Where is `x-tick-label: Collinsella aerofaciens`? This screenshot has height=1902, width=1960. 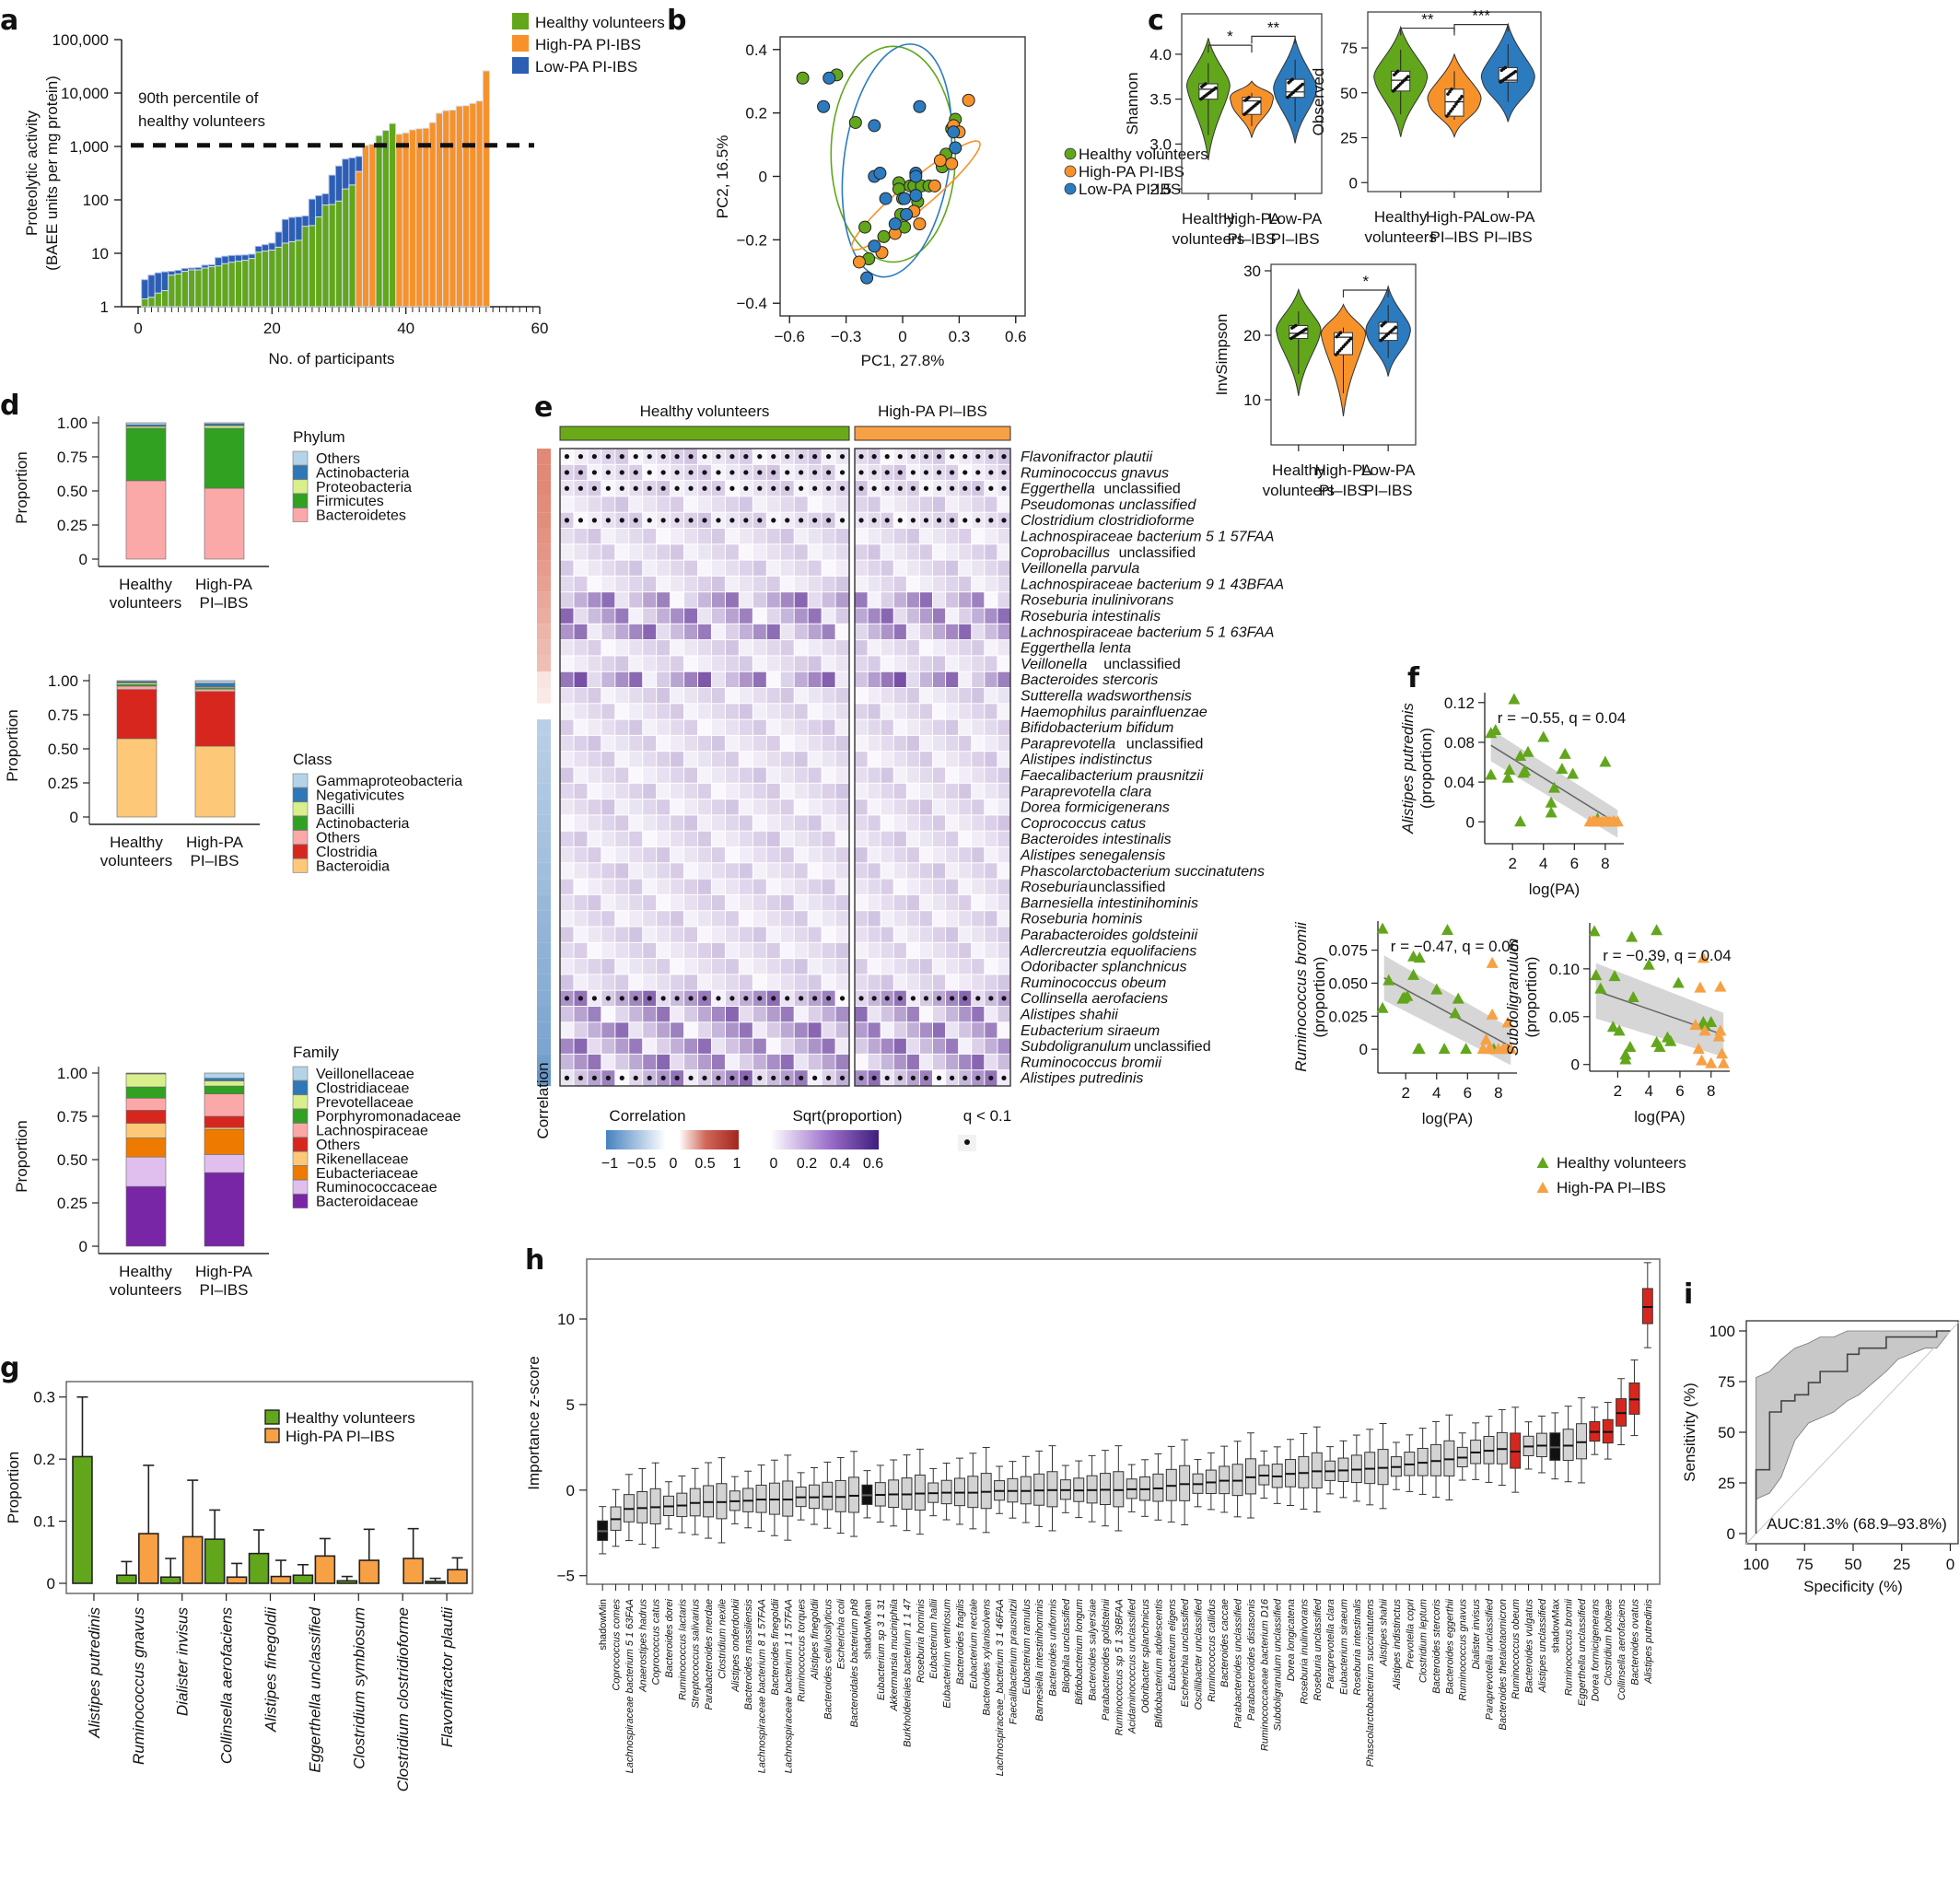
x-tick-label: Collinsella aerofaciens is located at coordinates (227, 1686).